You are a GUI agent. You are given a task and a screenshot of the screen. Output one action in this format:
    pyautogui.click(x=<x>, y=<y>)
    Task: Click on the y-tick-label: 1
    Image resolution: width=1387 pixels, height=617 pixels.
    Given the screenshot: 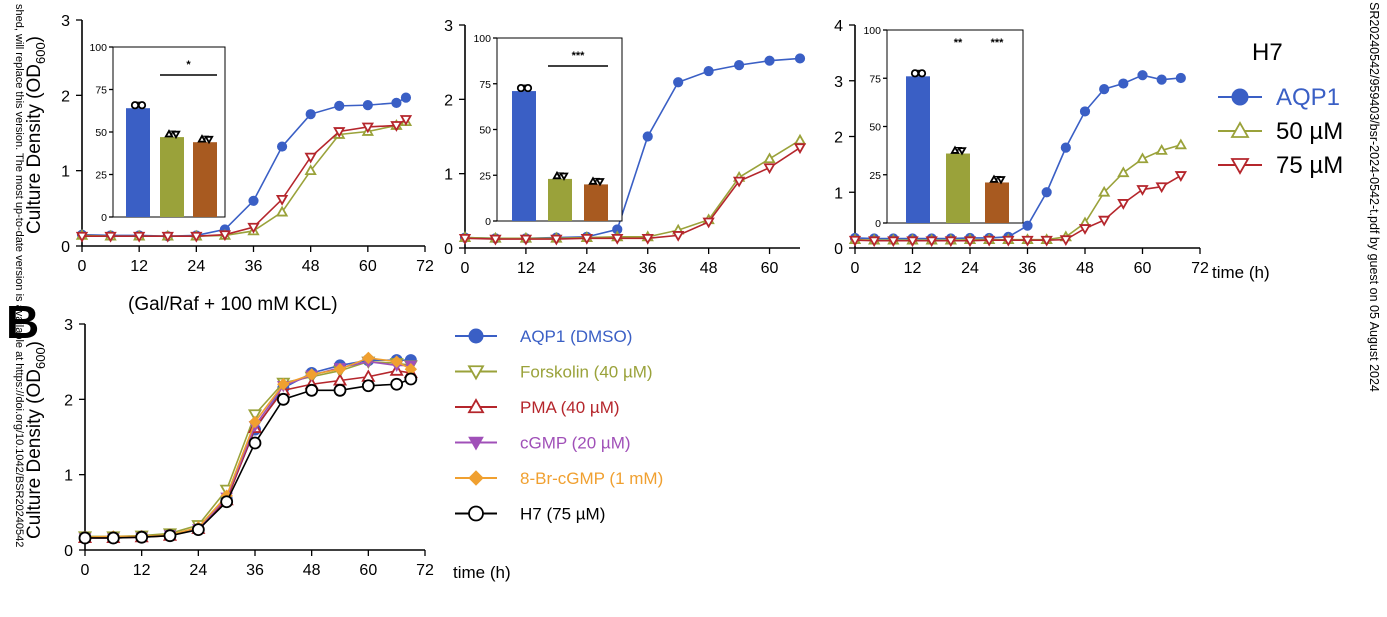 What is the action you would take?
    pyautogui.click(x=448, y=175)
    